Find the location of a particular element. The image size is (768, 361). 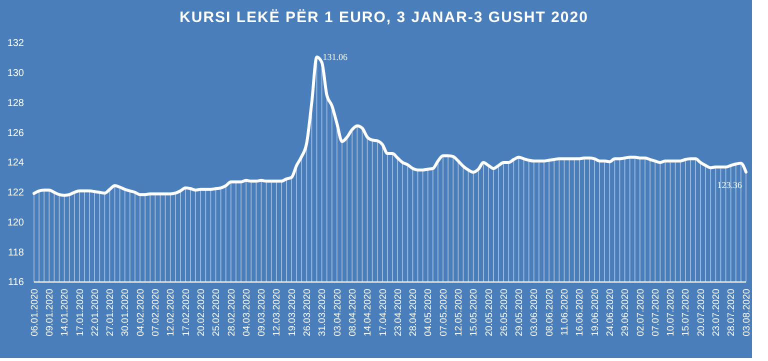

x-tick-label: 12.03.2020 is located at coordinates (277, 312).